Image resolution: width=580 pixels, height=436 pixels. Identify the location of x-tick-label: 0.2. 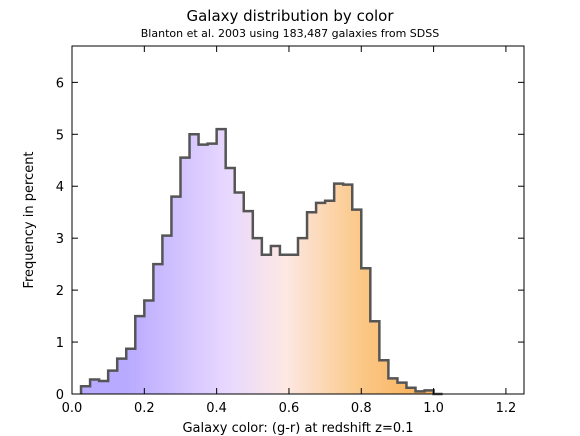
(144, 408).